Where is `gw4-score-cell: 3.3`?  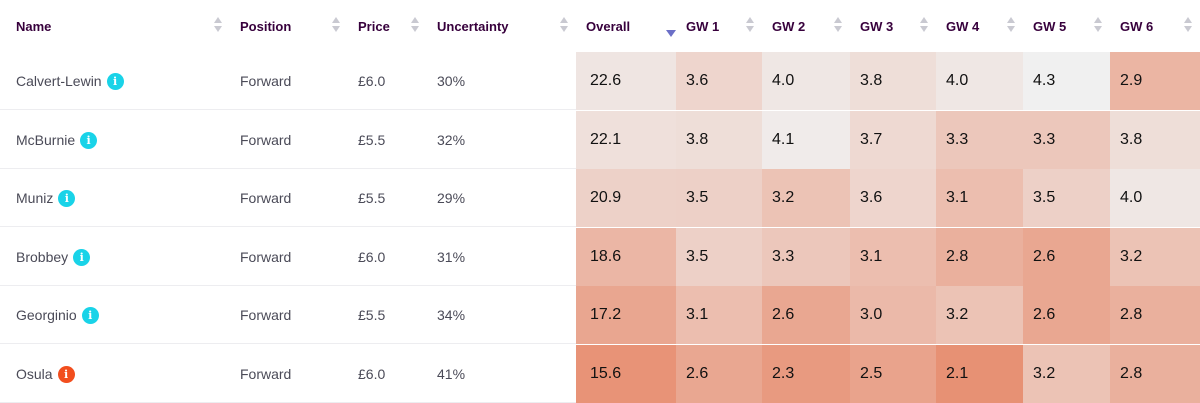 gw4-score-cell: 3.3 is located at coordinates (979, 140).